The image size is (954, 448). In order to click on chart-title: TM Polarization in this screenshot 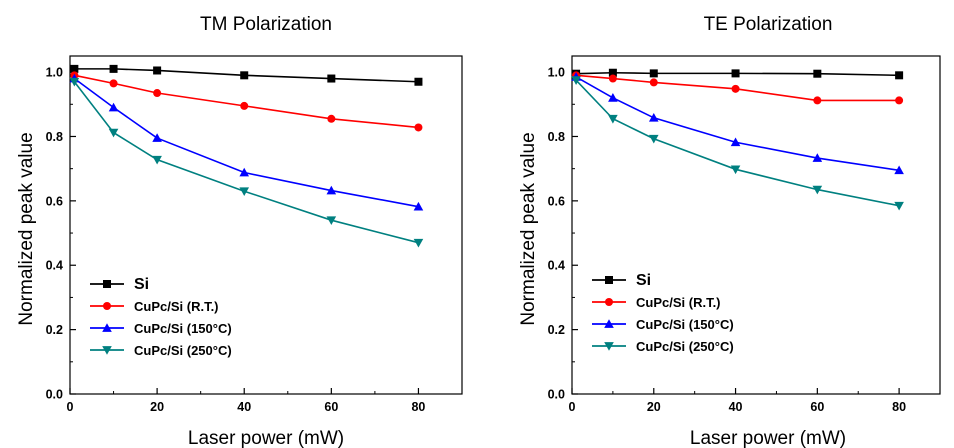, I will do `click(266, 24)`.